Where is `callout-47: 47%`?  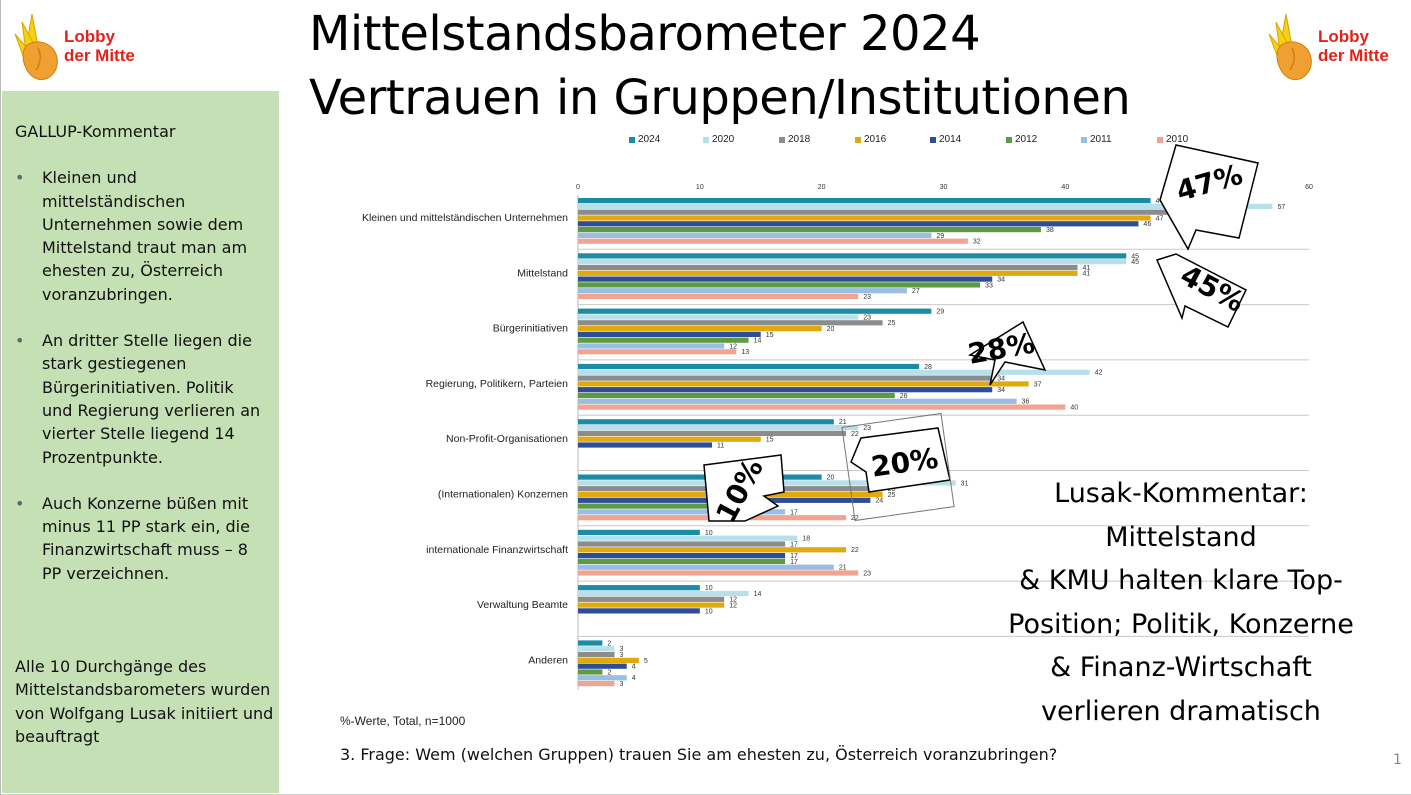
callout-47: 47% is located at coordinates (1209, 197).